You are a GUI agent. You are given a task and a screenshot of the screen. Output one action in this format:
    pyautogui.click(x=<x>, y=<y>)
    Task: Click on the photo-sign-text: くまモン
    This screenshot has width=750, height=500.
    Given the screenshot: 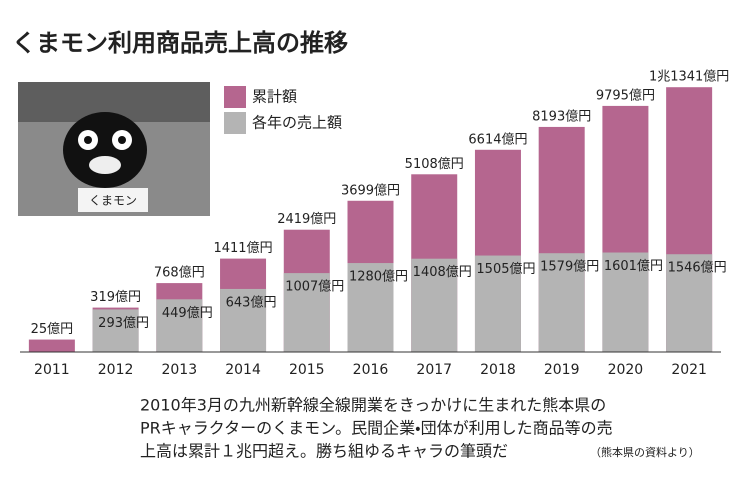 What is the action you would take?
    pyautogui.click(x=113, y=201)
    